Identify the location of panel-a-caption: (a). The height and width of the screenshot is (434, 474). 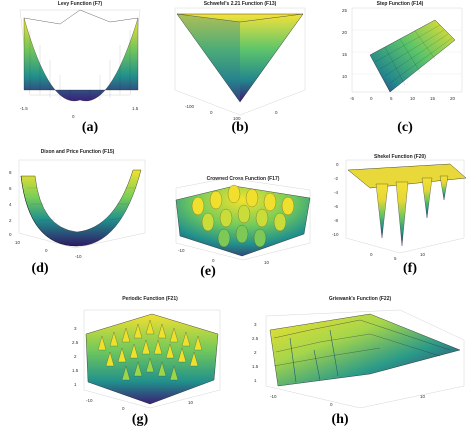
(90, 127).